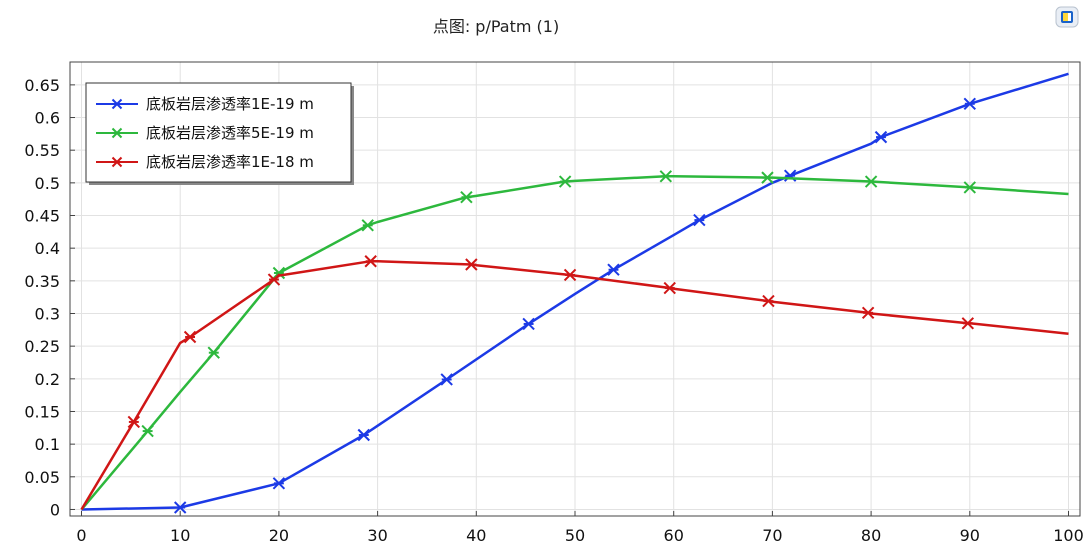 The height and width of the screenshot is (548, 1089). I want to click on legend-item-2: 底板岩层渗透率5E-19 m, so click(205, 133).